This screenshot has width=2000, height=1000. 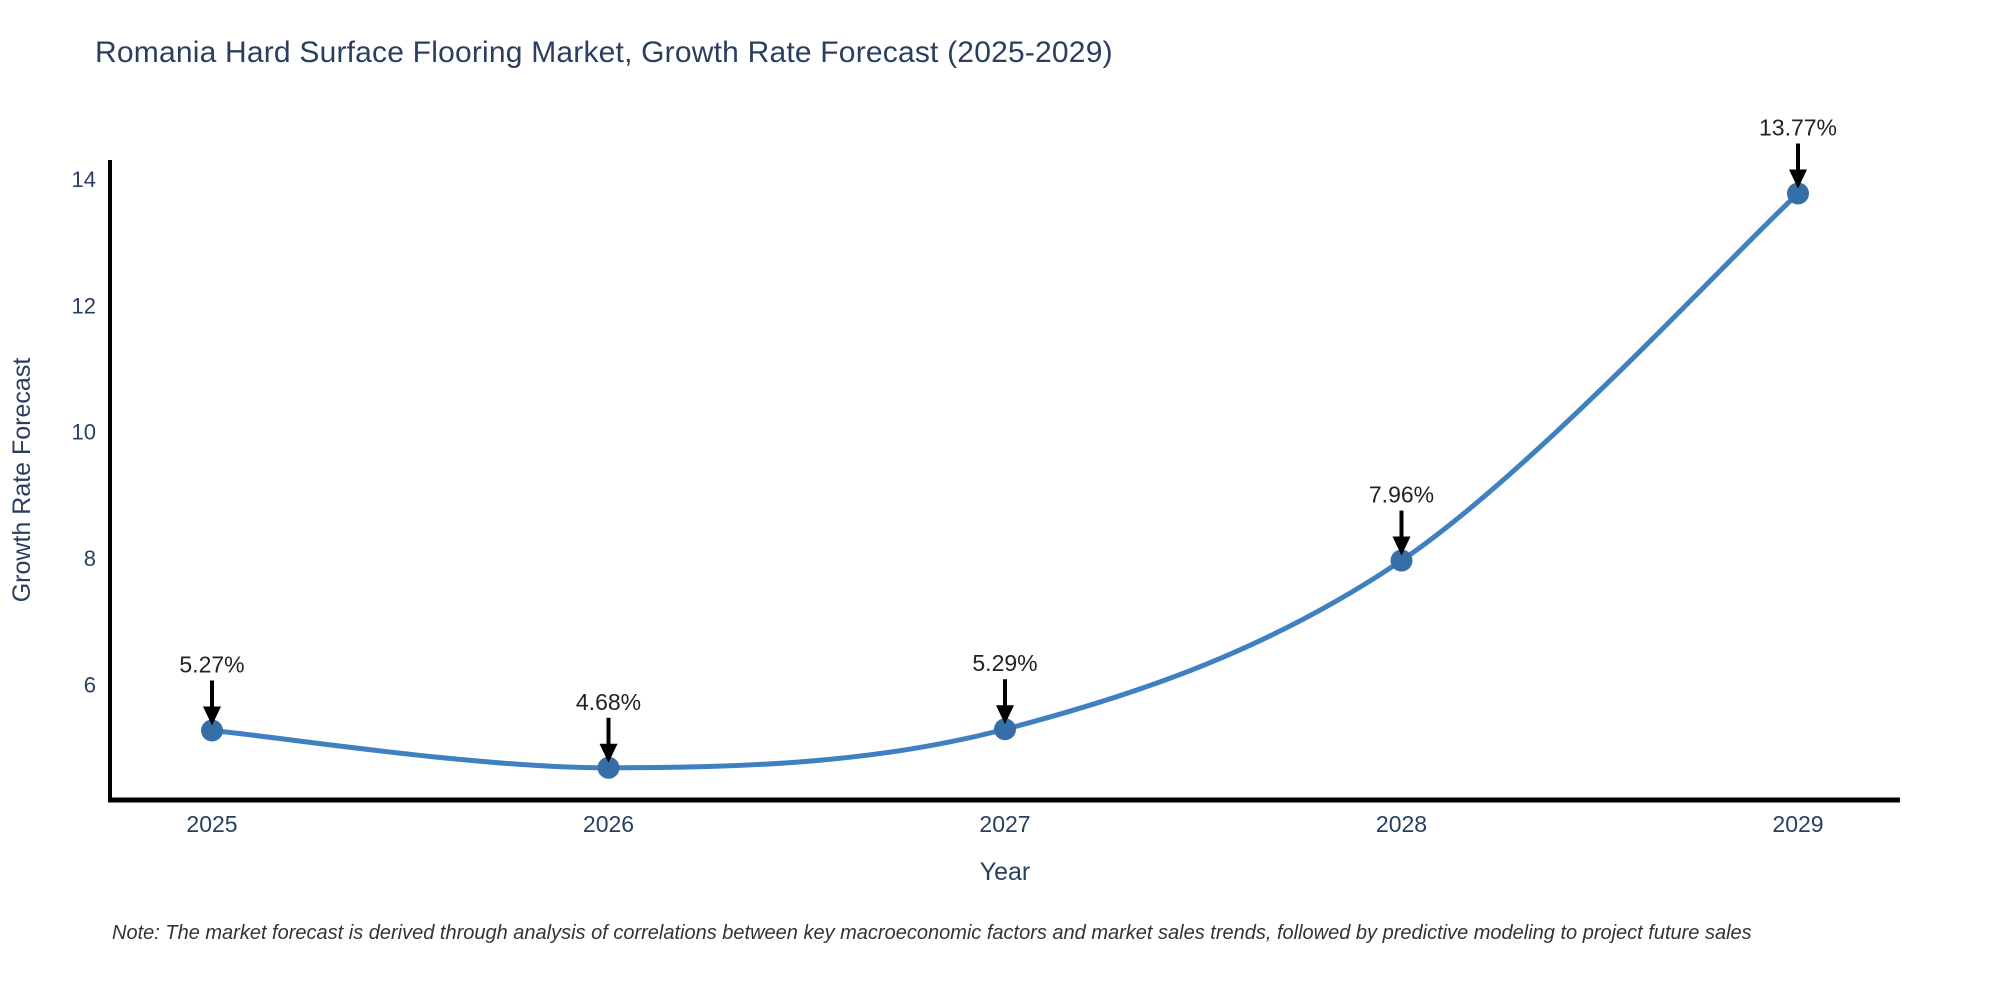 I want to click on x-axis-title: Year, so click(x=1005, y=872).